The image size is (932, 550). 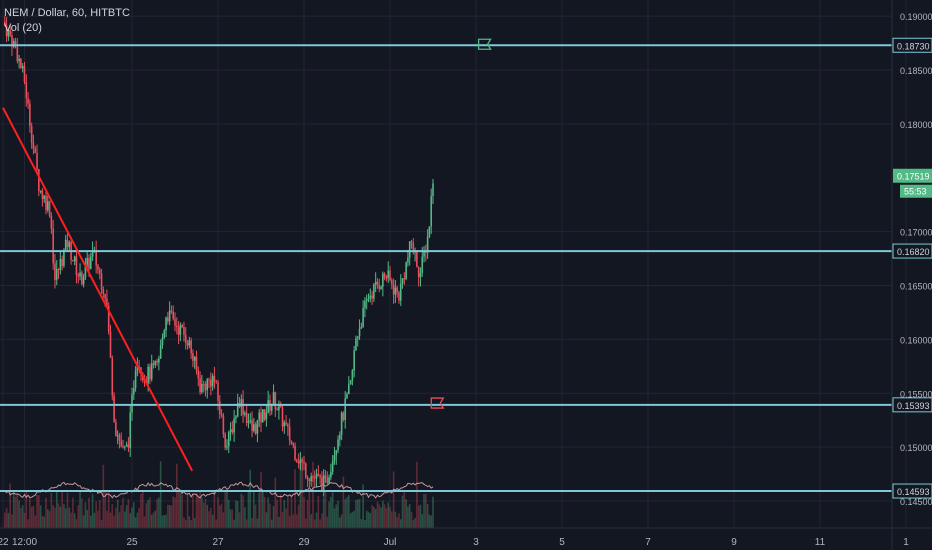 I want to click on x-tick-label: 12:00, so click(x=24, y=542).